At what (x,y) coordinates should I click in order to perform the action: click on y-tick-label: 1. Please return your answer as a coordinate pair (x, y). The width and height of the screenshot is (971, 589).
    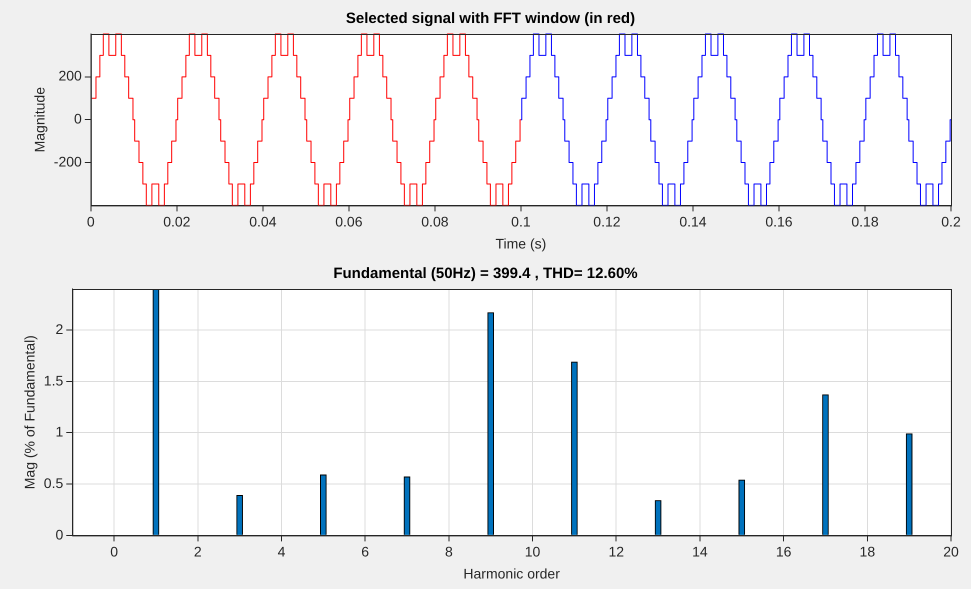
    Looking at the image, I should click on (59, 432).